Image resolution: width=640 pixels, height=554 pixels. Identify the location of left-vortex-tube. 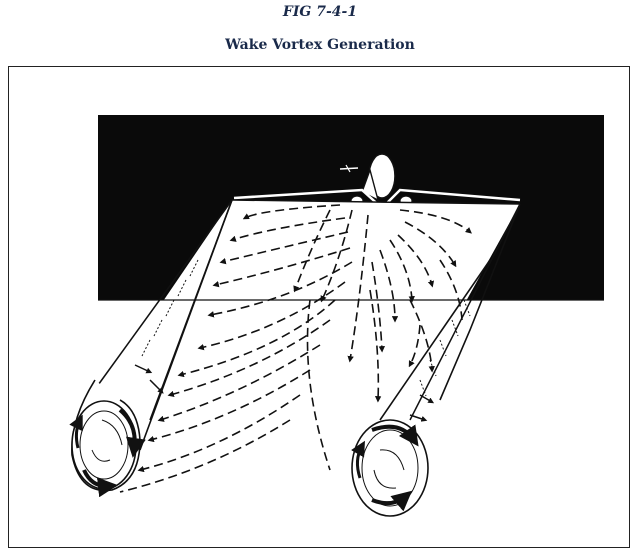
(151, 348).